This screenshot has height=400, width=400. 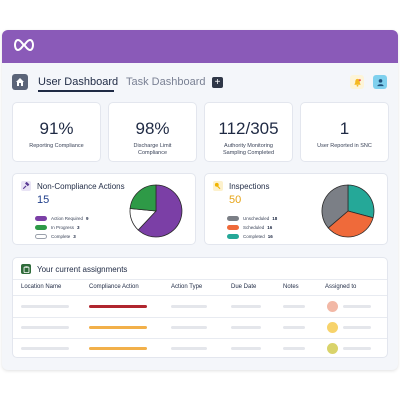 What do you see at coordinates (152, 149) in the screenshot?
I see `stat-label: Discharge Limit Compliance` at bounding box center [152, 149].